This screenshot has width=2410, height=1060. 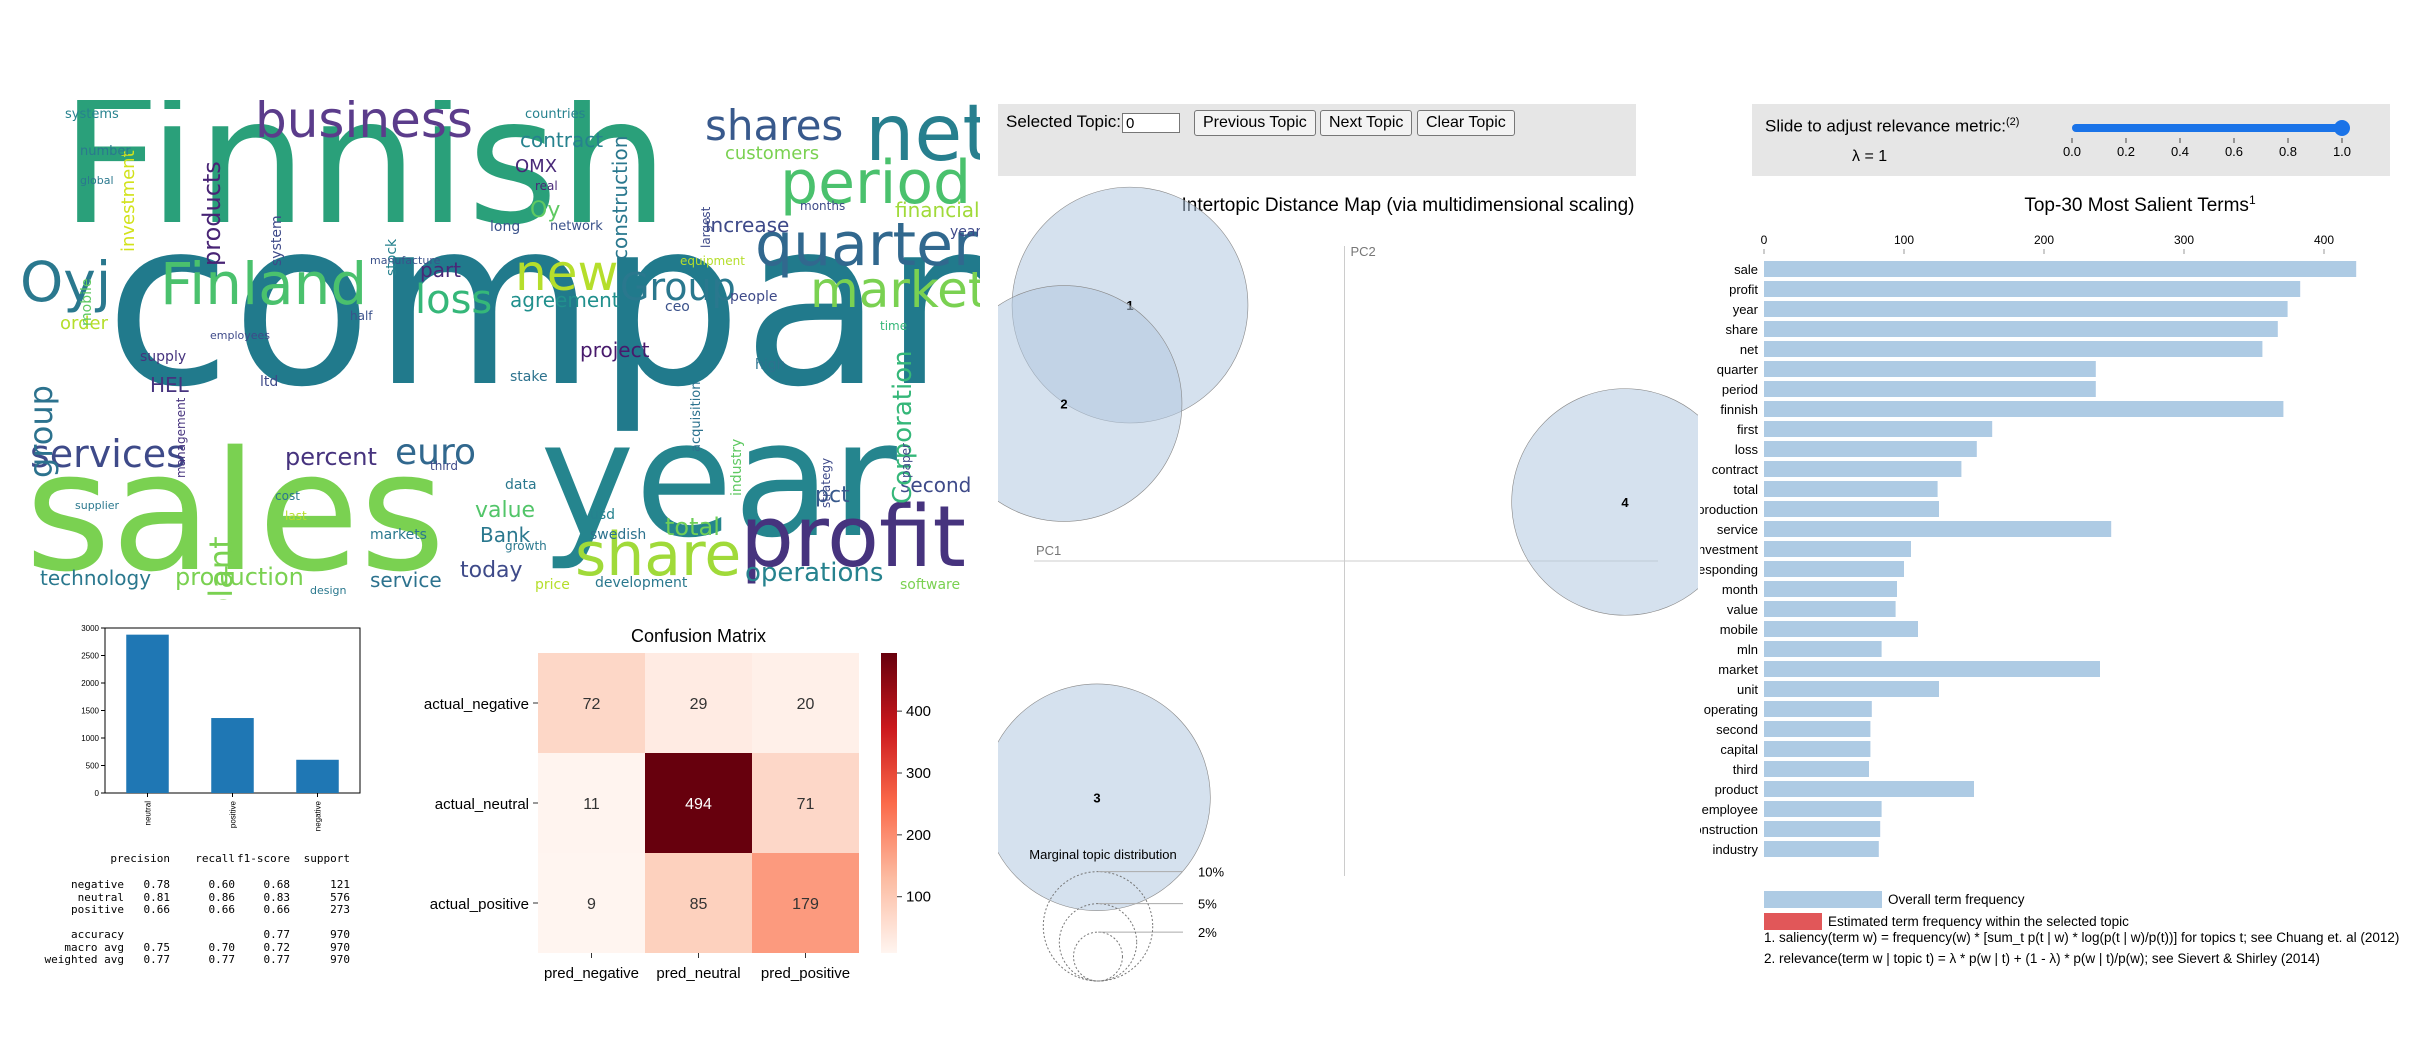 I want to click on report-cell: 970, so click(x=340, y=947).